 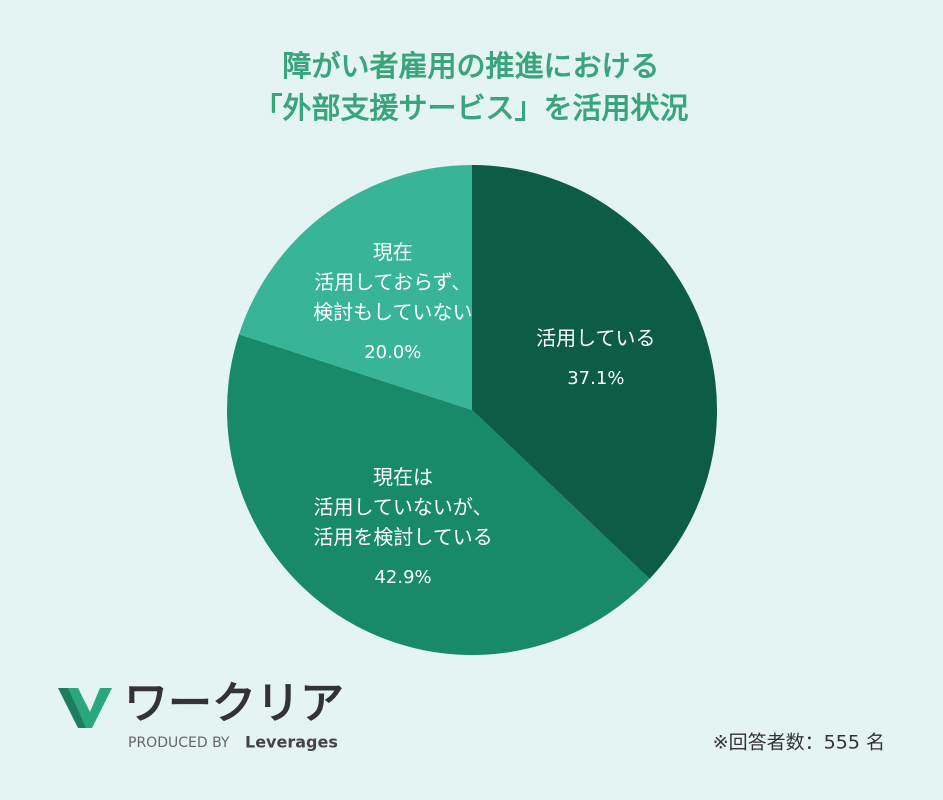 I want to click on logo: ワークリア PRODUCED BY Leverages, so click(x=201, y=715).